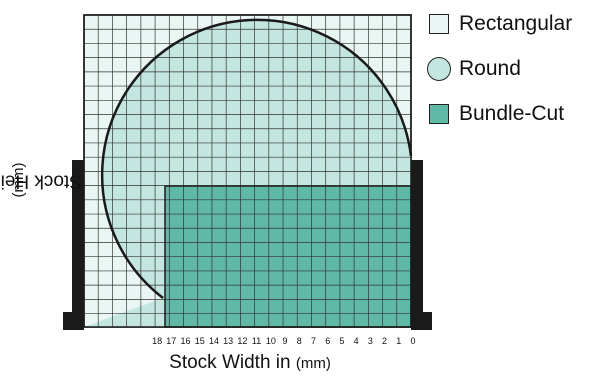 The height and width of the screenshot is (383, 607). Describe the element at coordinates (214, 341) in the screenshot. I see `x-tick-label: 14` at that location.